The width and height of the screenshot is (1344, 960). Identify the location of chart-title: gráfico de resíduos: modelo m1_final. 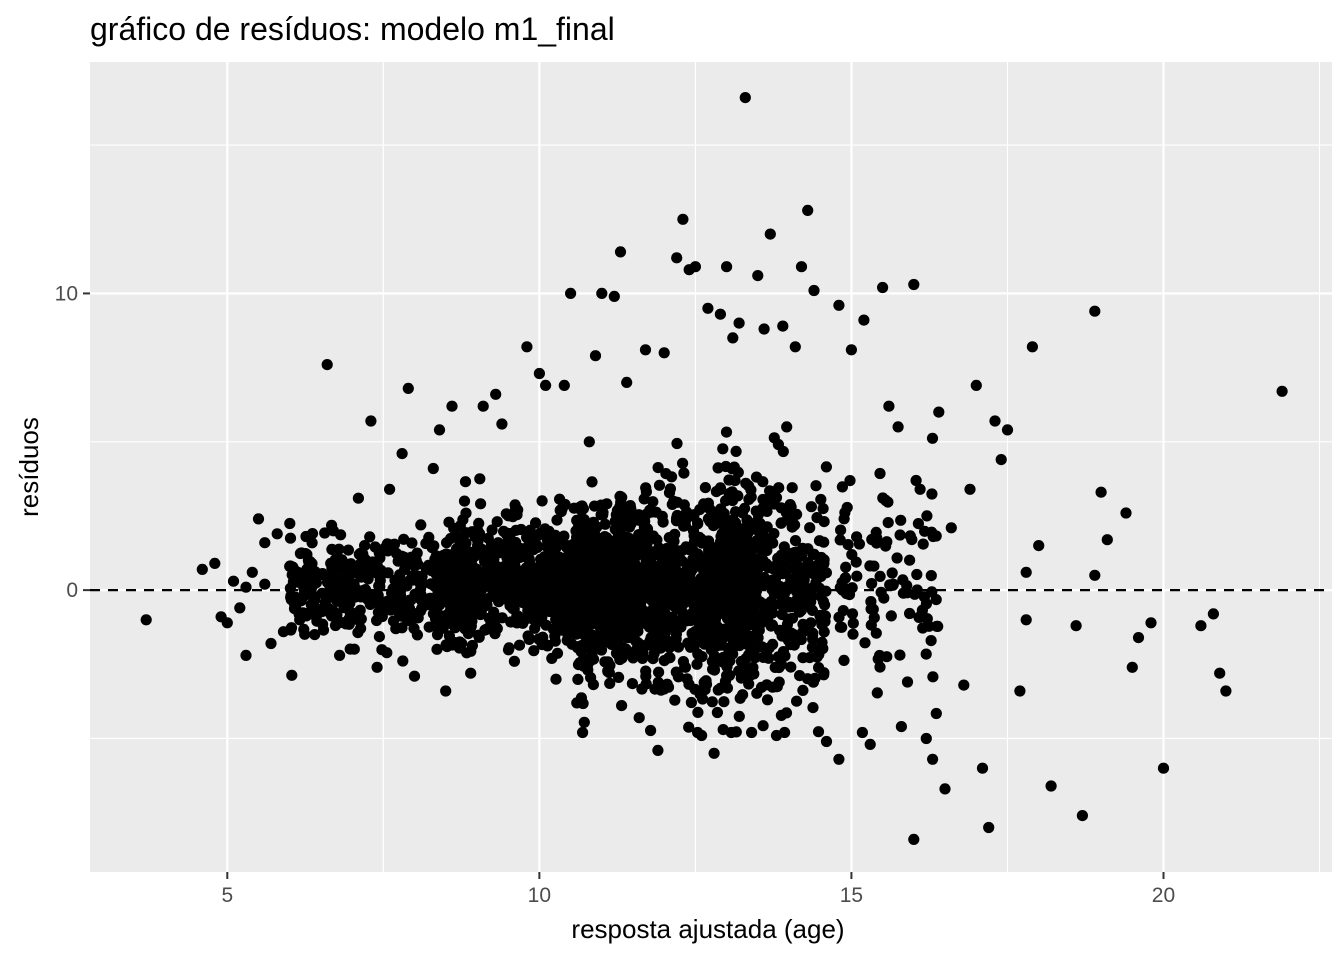
(352, 29).